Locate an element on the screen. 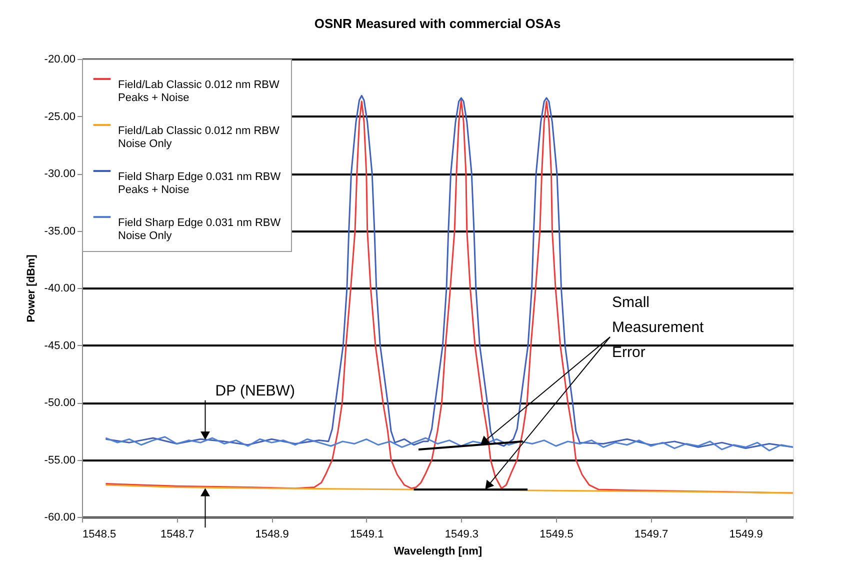 The image size is (845, 569). y-tick-label: -50.00 is located at coordinates (60, 403).